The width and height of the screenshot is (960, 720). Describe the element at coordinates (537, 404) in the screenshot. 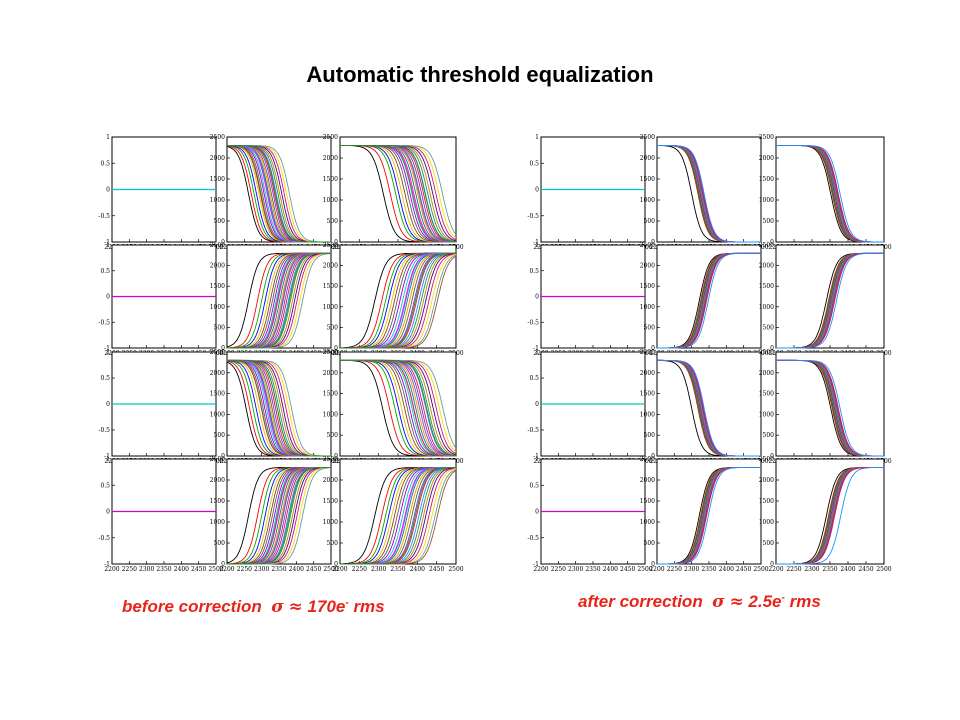

I see `chart1-r2-c0-ytick-label: 0` at that location.